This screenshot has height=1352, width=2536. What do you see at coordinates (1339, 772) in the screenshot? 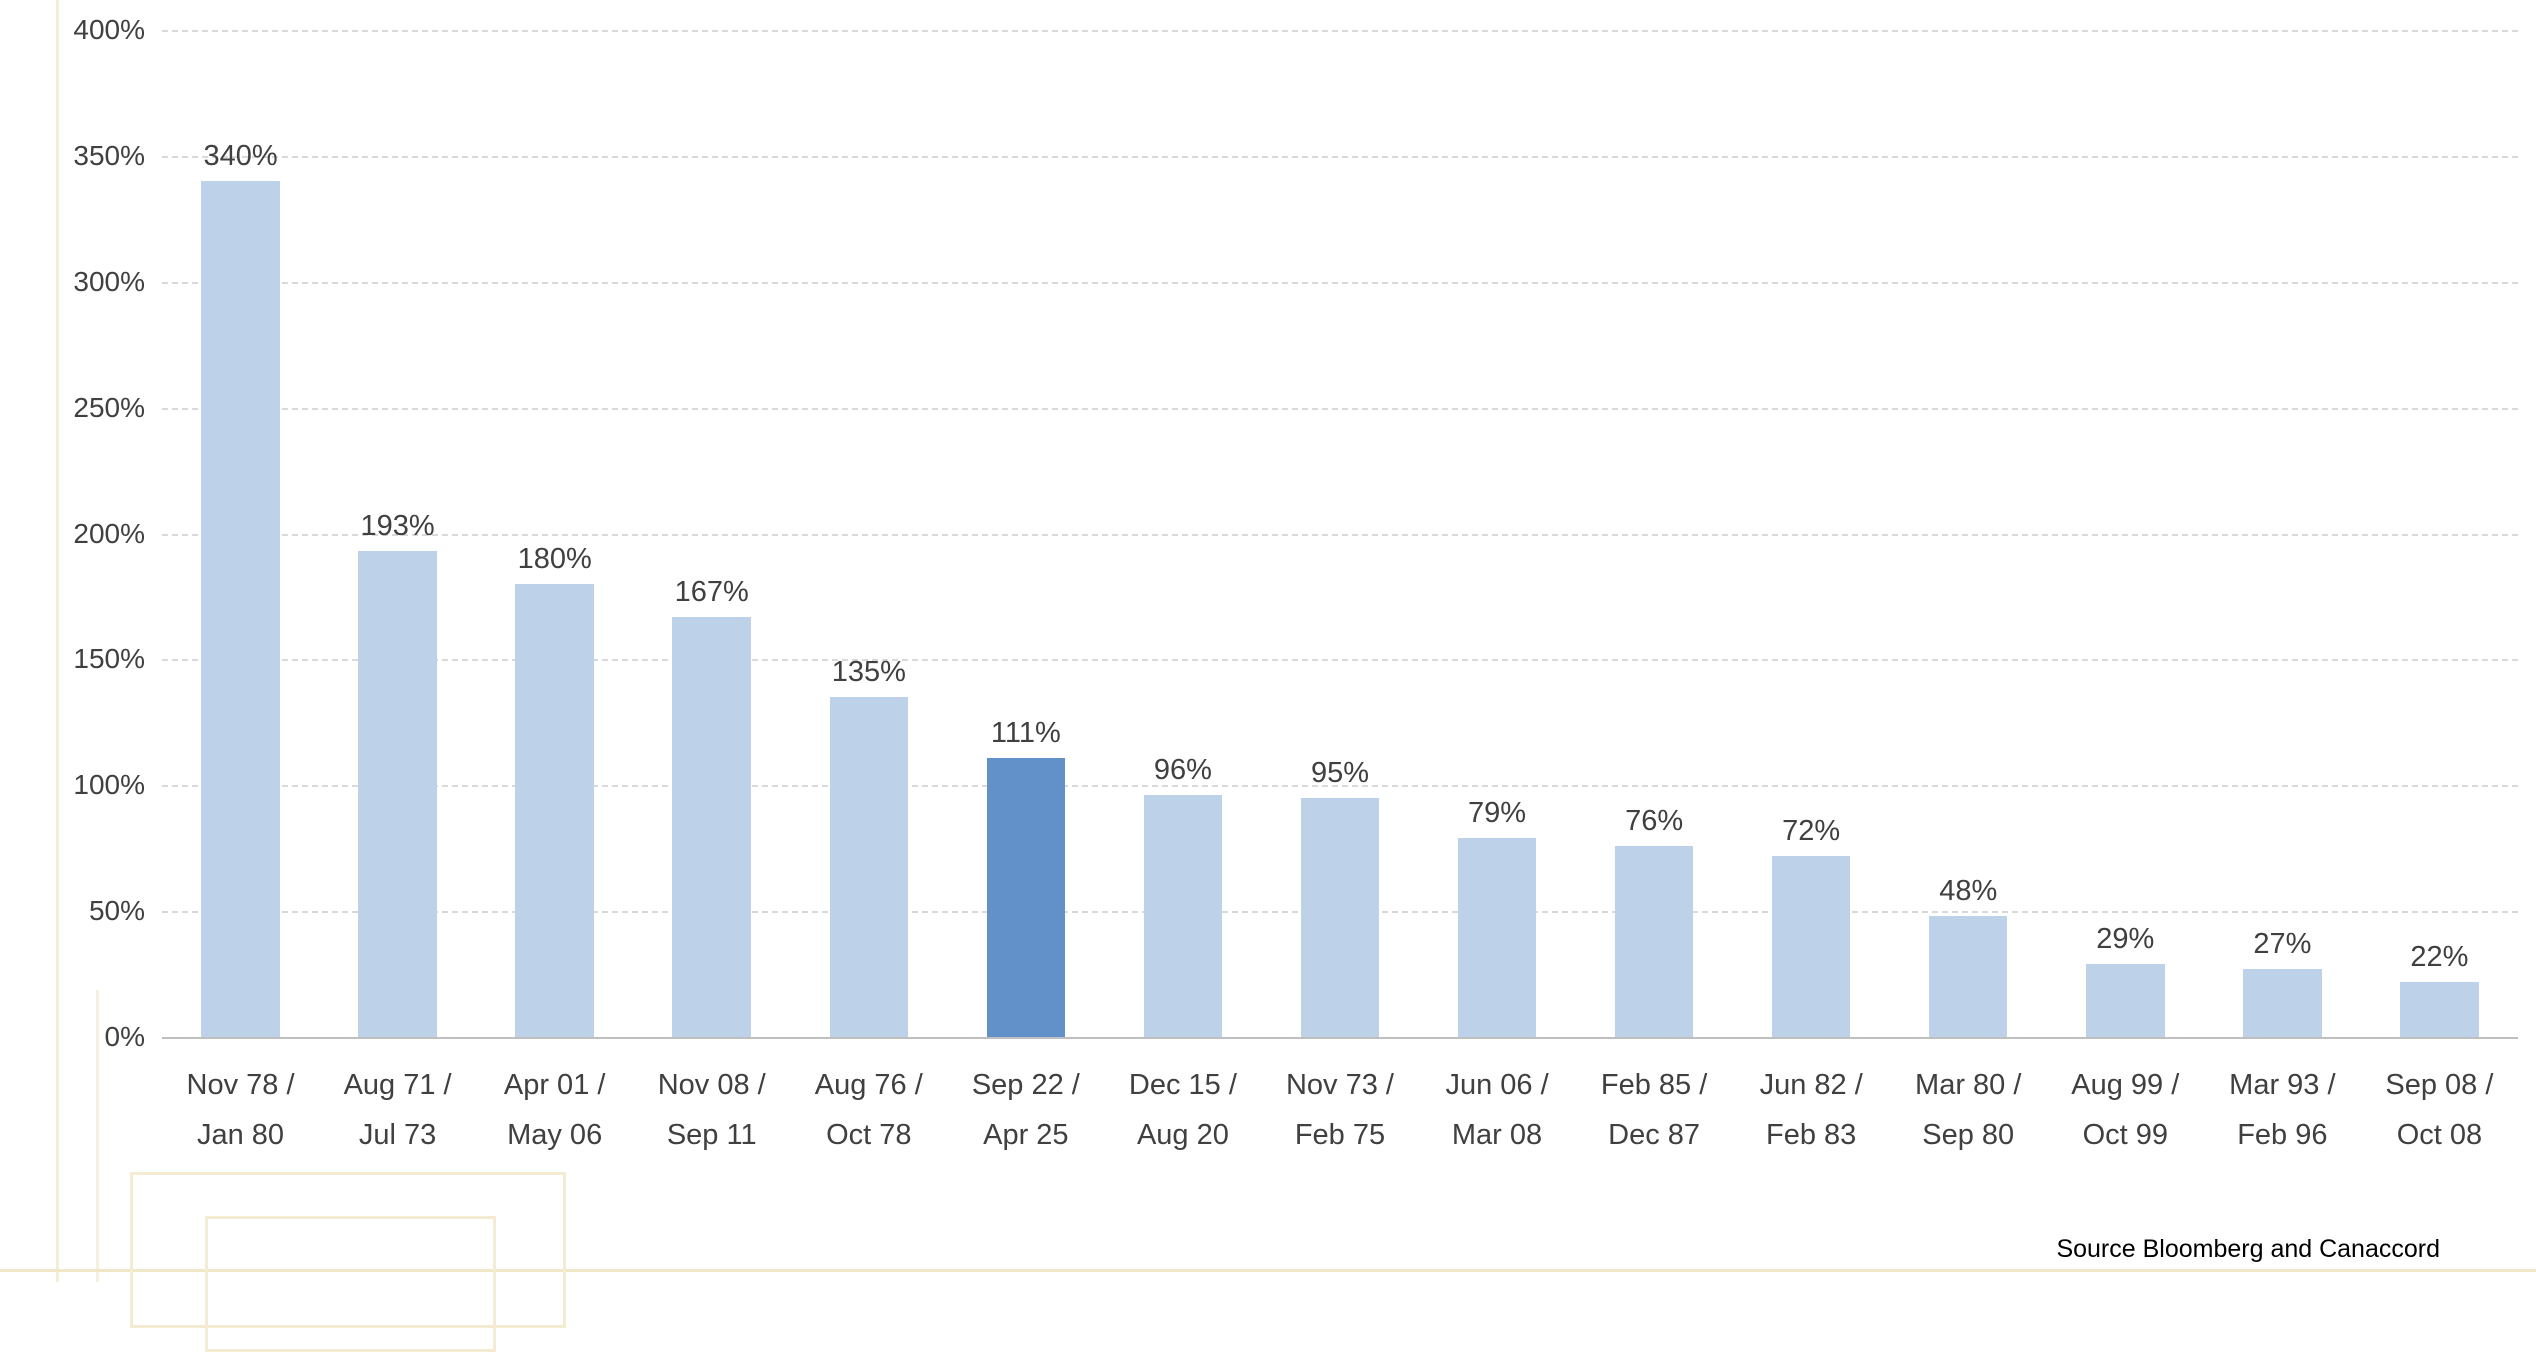
I see `bar-value-label: 95%` at bounding box center [1339, 772].